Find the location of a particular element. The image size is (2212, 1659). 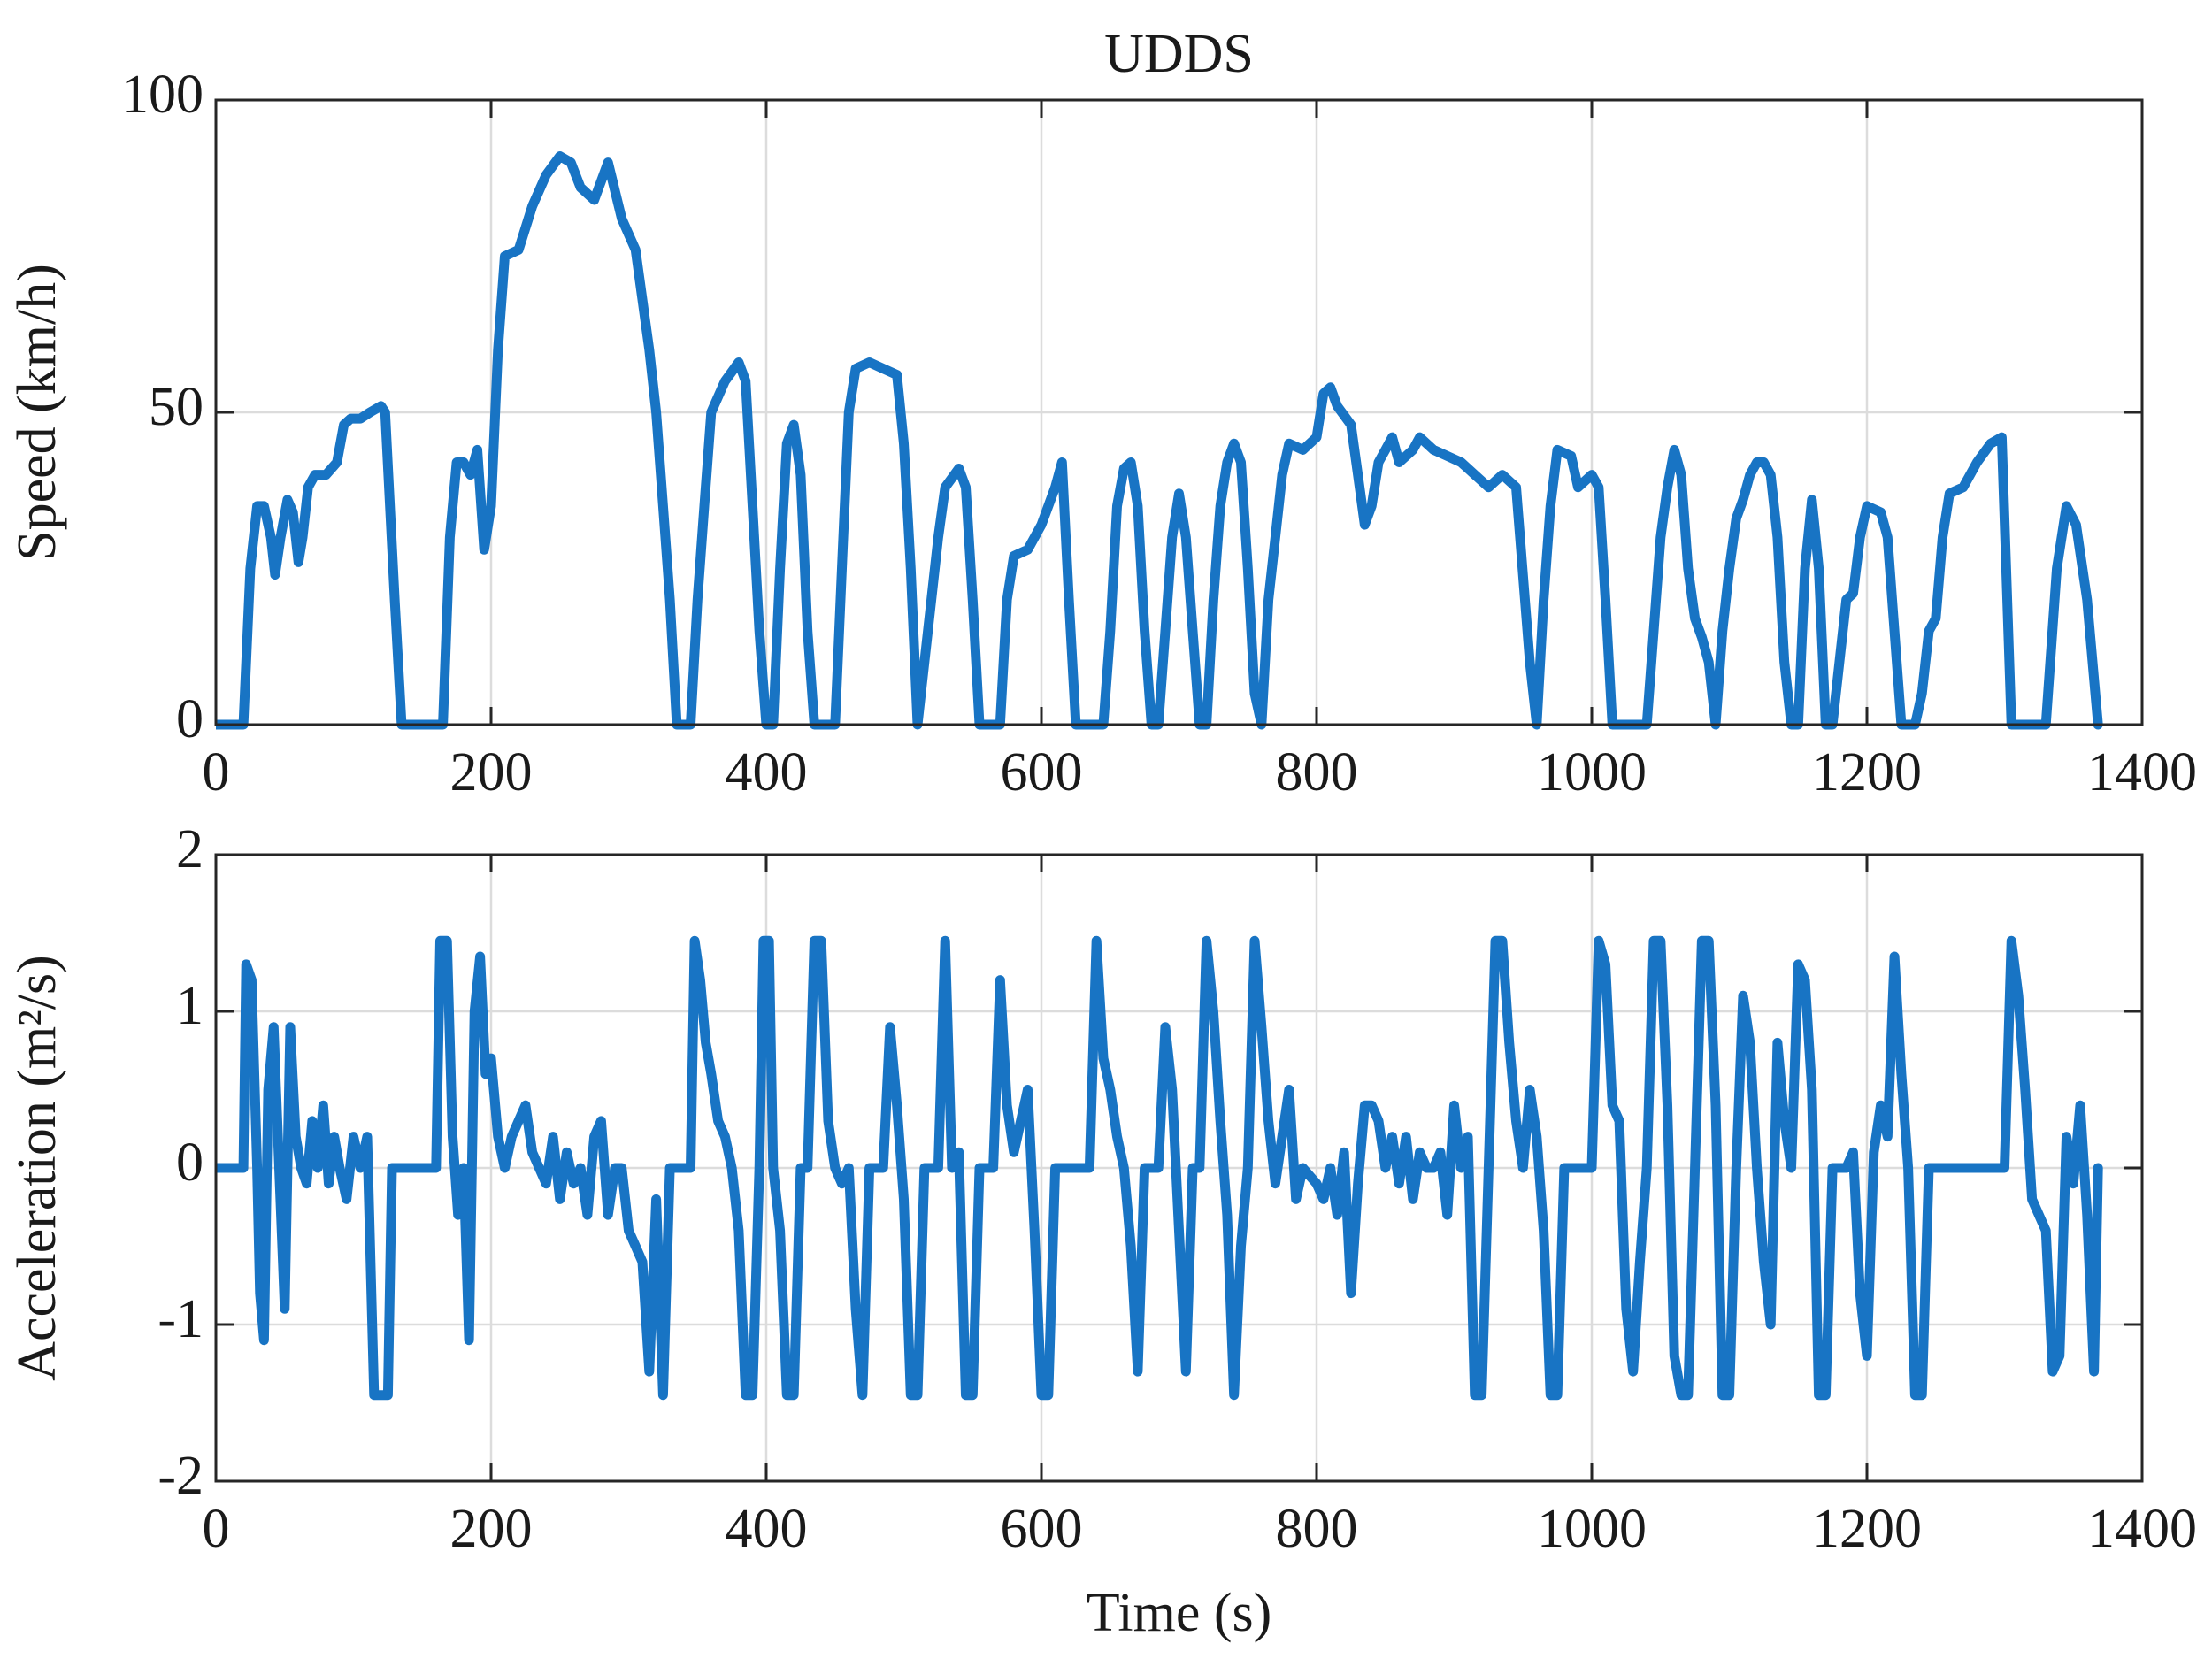

y-axis-label: Acceleration (m²/s) is located at coordinates (37, 1168).